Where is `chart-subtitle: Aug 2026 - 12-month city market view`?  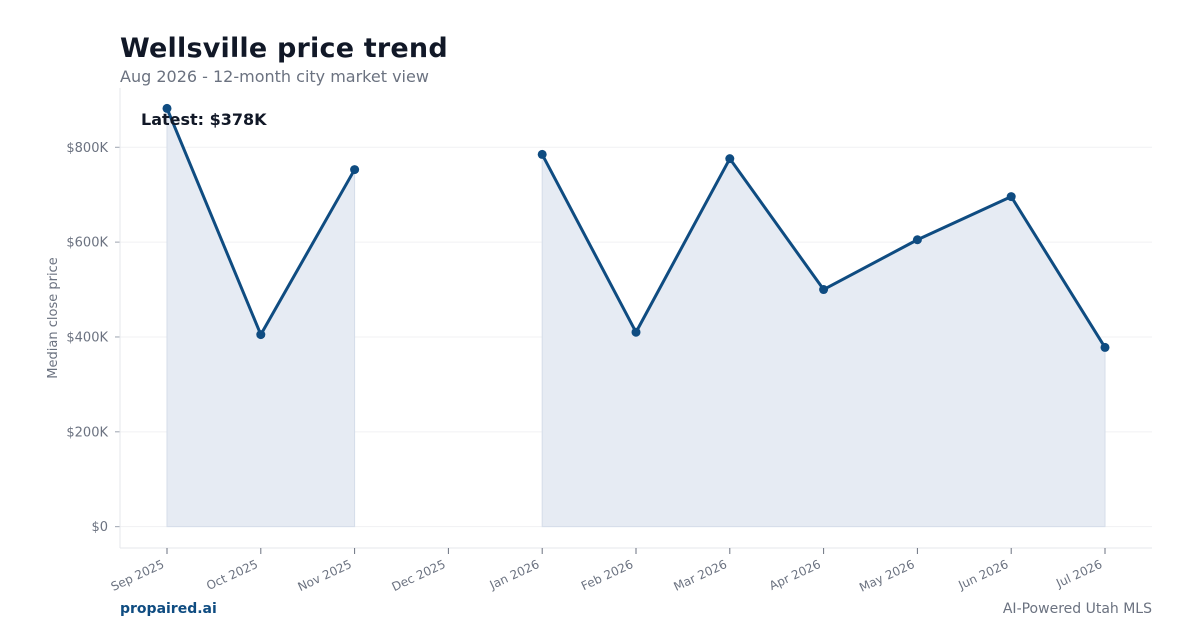 chart-subtitle: Aug 2026 - 12-month city market view is located at coordinates (274, 76).